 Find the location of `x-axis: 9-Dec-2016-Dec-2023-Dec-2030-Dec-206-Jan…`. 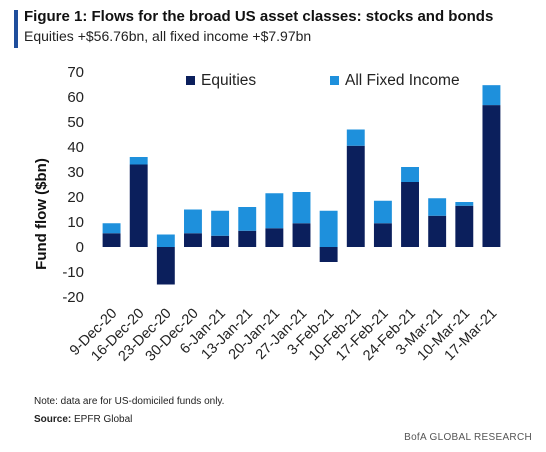

x-axis: 9-Dec-2016-Dec-2023-Dec-2030-Dec-206-Jan… is located at coordinates (283, 335).